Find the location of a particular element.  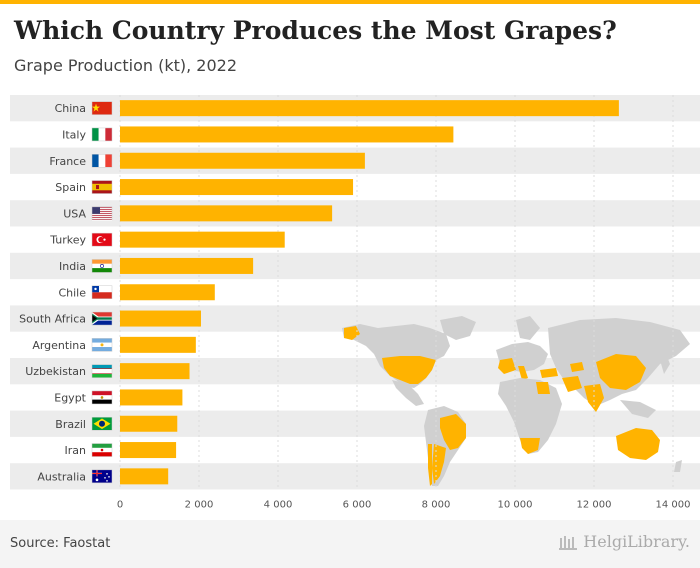

accent-bar is located at coordinates (350, 2).